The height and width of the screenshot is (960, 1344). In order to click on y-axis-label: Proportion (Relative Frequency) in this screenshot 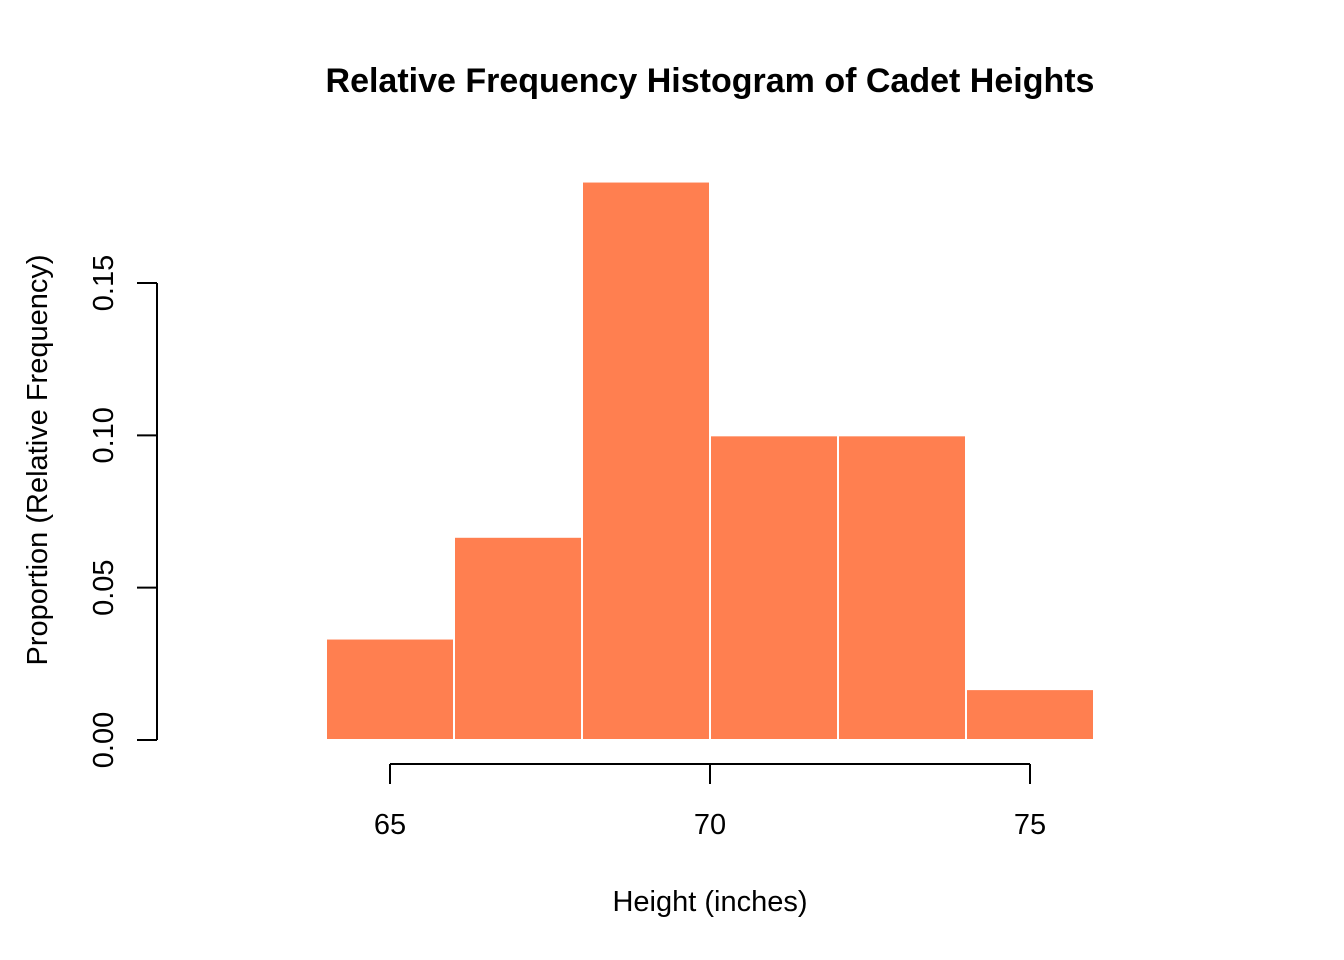, I will do `click(38, 459)`.